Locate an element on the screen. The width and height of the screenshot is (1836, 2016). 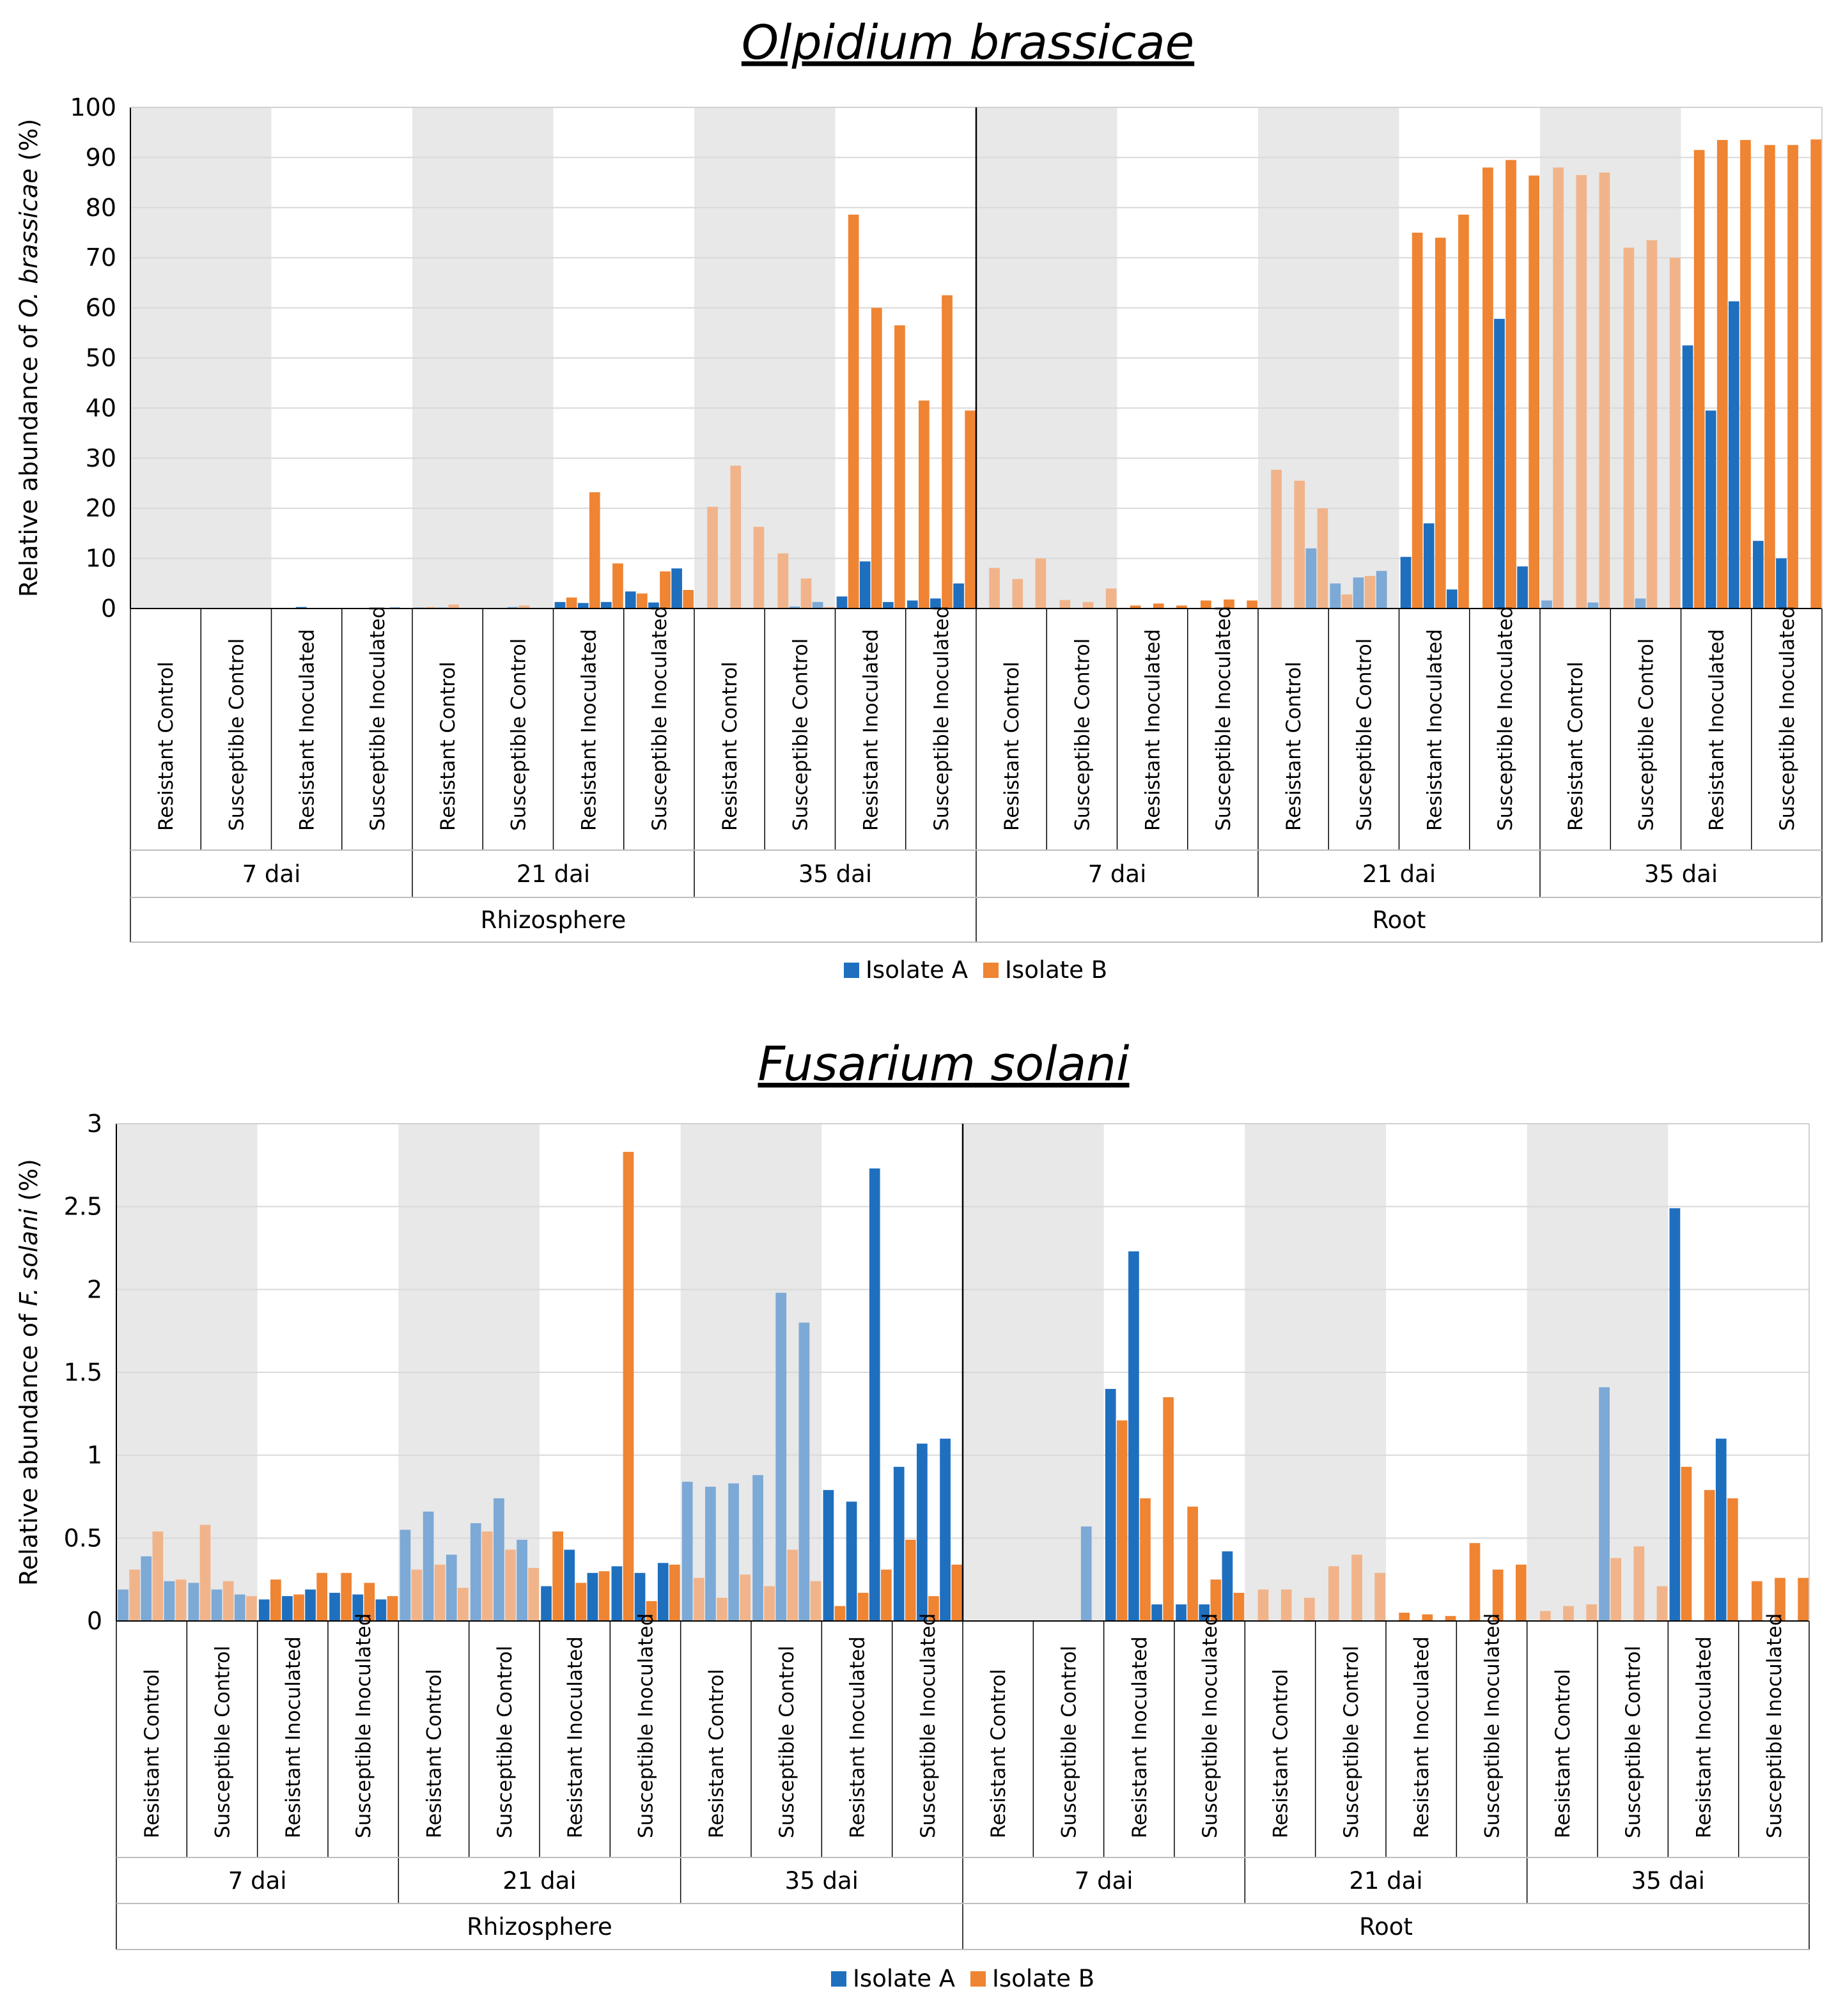
y-tick-label: 3 is located at coordinates (94, 1124).